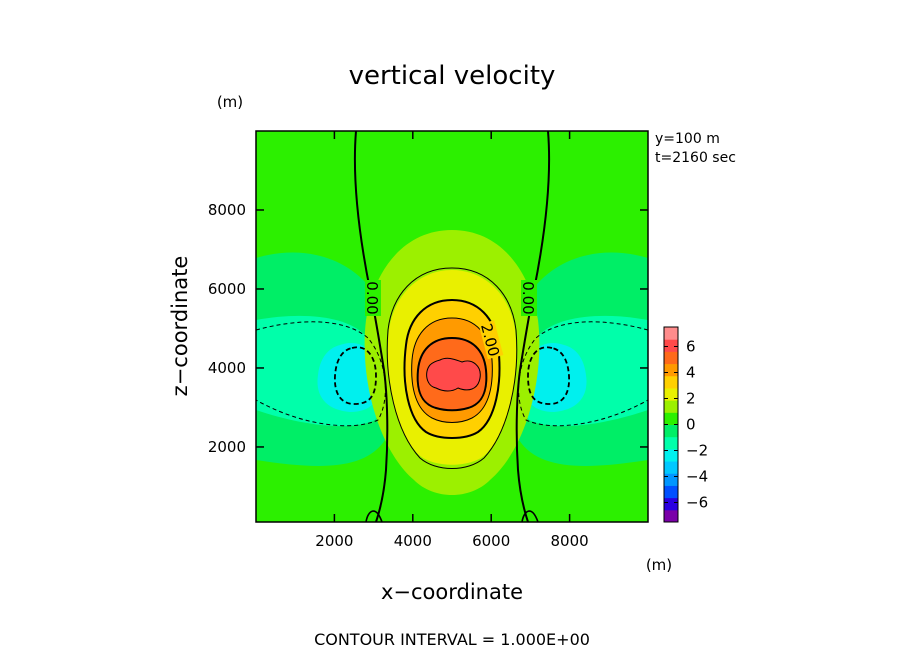 This screenshot has height=654, width=904. What do you see at coordinates (697, 451) in the screenshot?
I see `colorbar-tick-label: −2` at bounding box center [697, 451].